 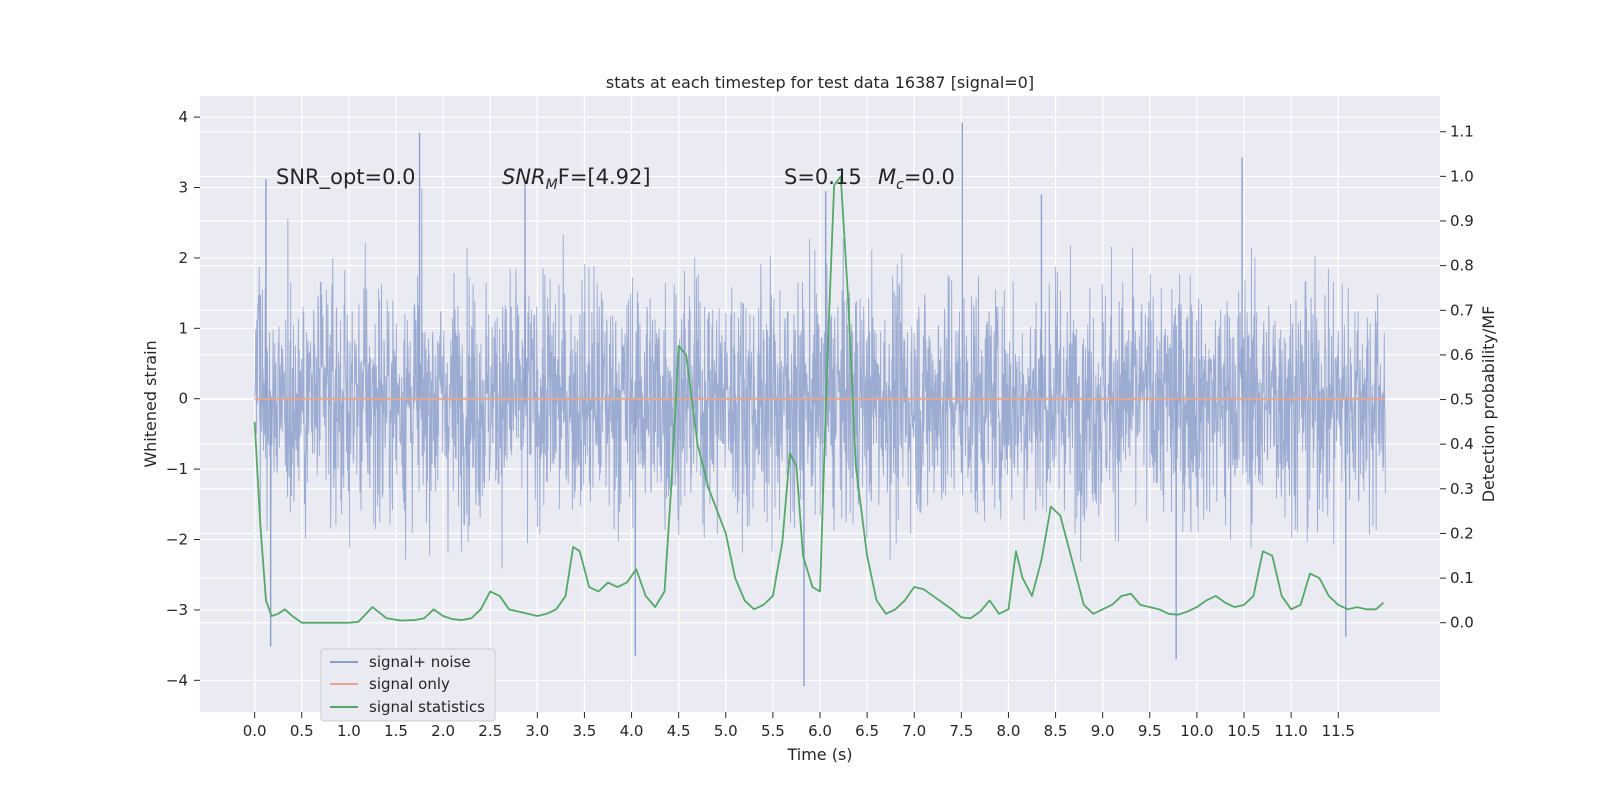 I want to click on y-right-tick-label: 0.7, so click(x=1462, y=310).